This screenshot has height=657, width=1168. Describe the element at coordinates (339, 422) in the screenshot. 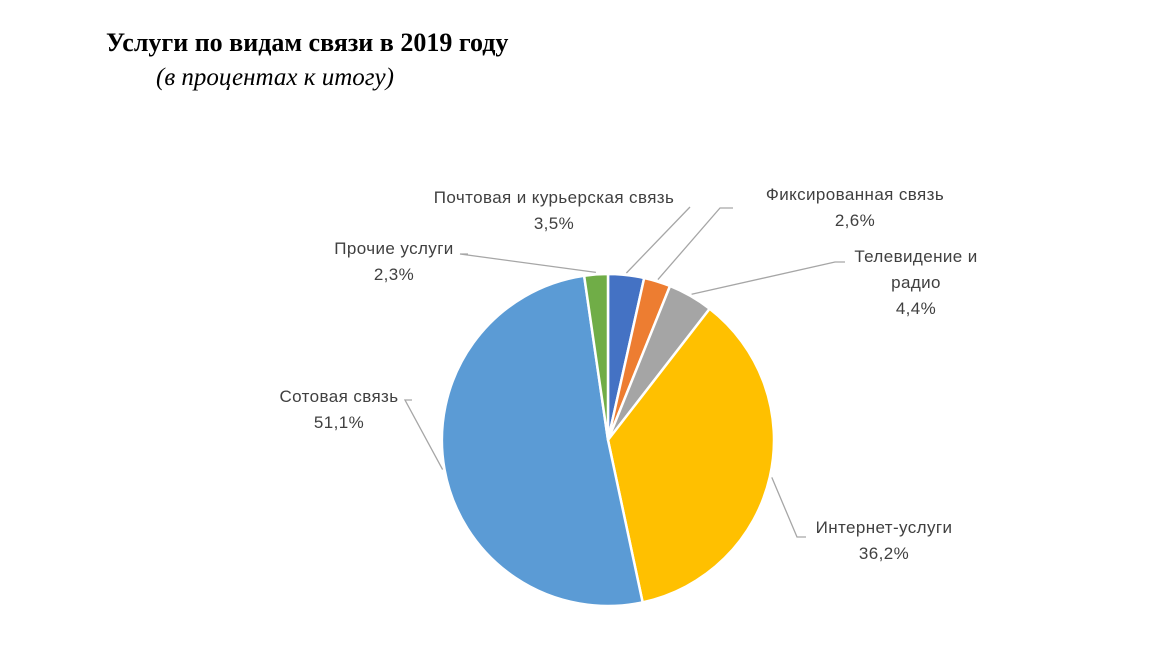

I see `slice-value-label: 51,1%` at that location.